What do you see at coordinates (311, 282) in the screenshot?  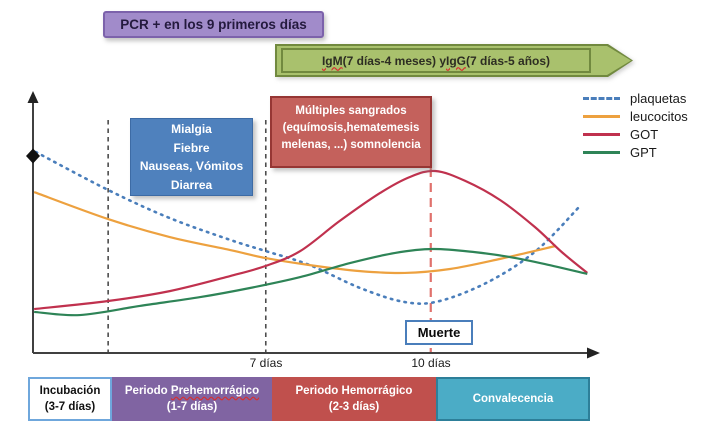 I see `gpt-curve` at bounding box center [311, 282].